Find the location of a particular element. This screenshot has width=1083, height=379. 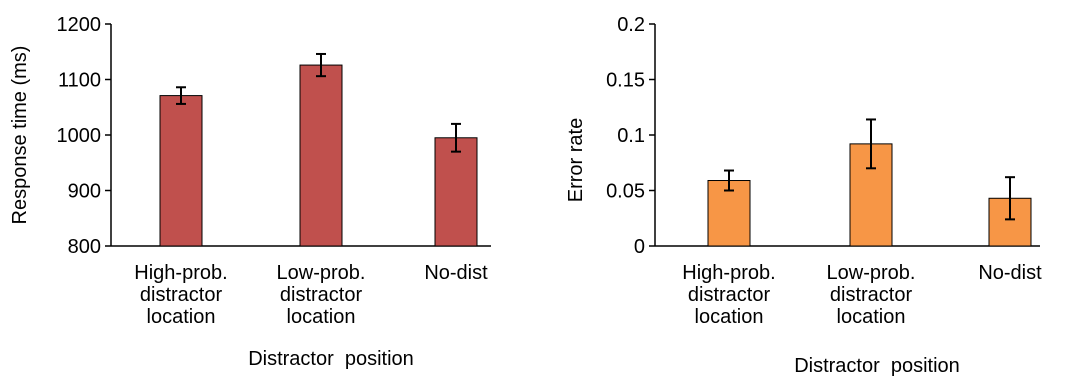

y-tick-label: 0.05 is located at coordinates (625, 192).